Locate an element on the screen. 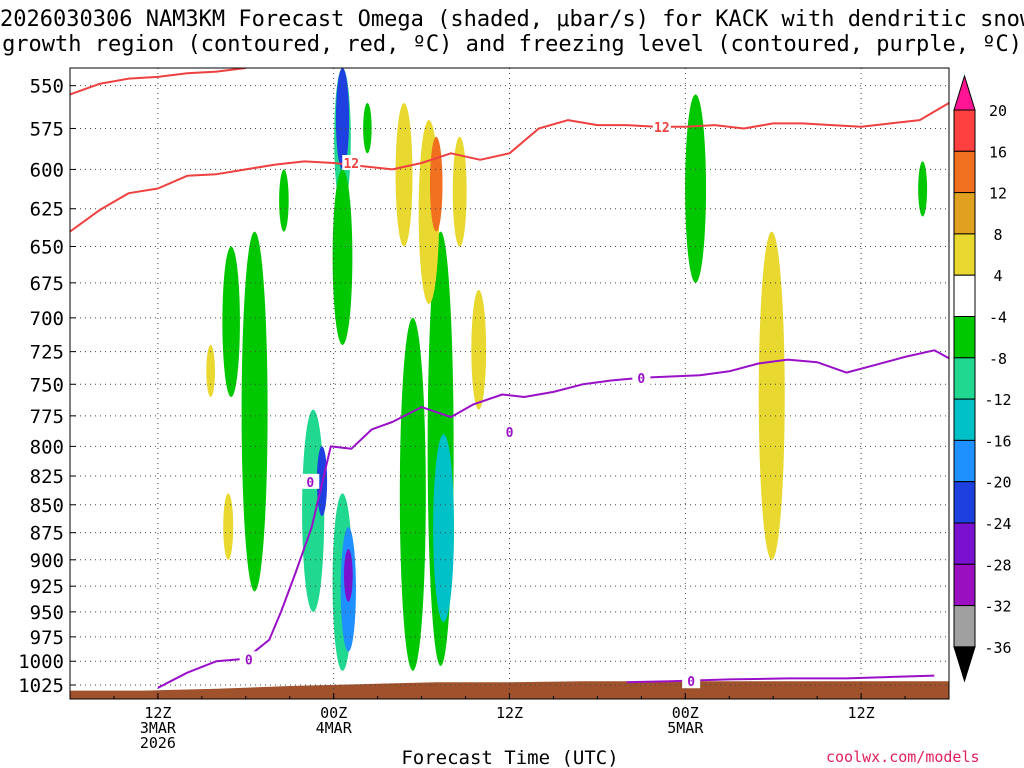 Image resolution: width=1024 pixels, height=768 pixels. y-tick-label: 950 is located at coordinates (47, 613).